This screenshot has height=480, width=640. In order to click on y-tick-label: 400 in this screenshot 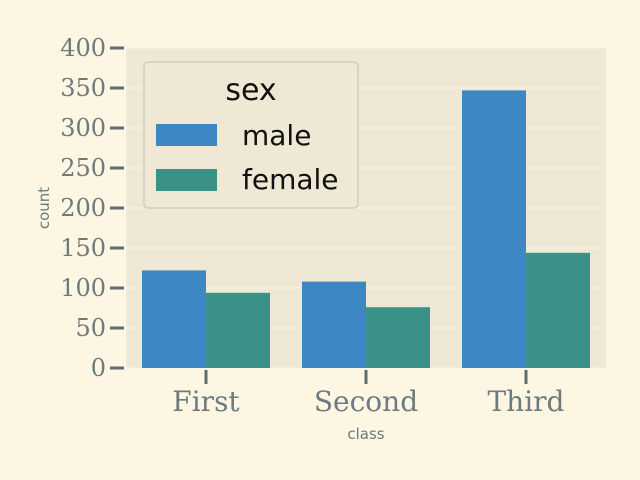, I will do `click(83, 48)`.